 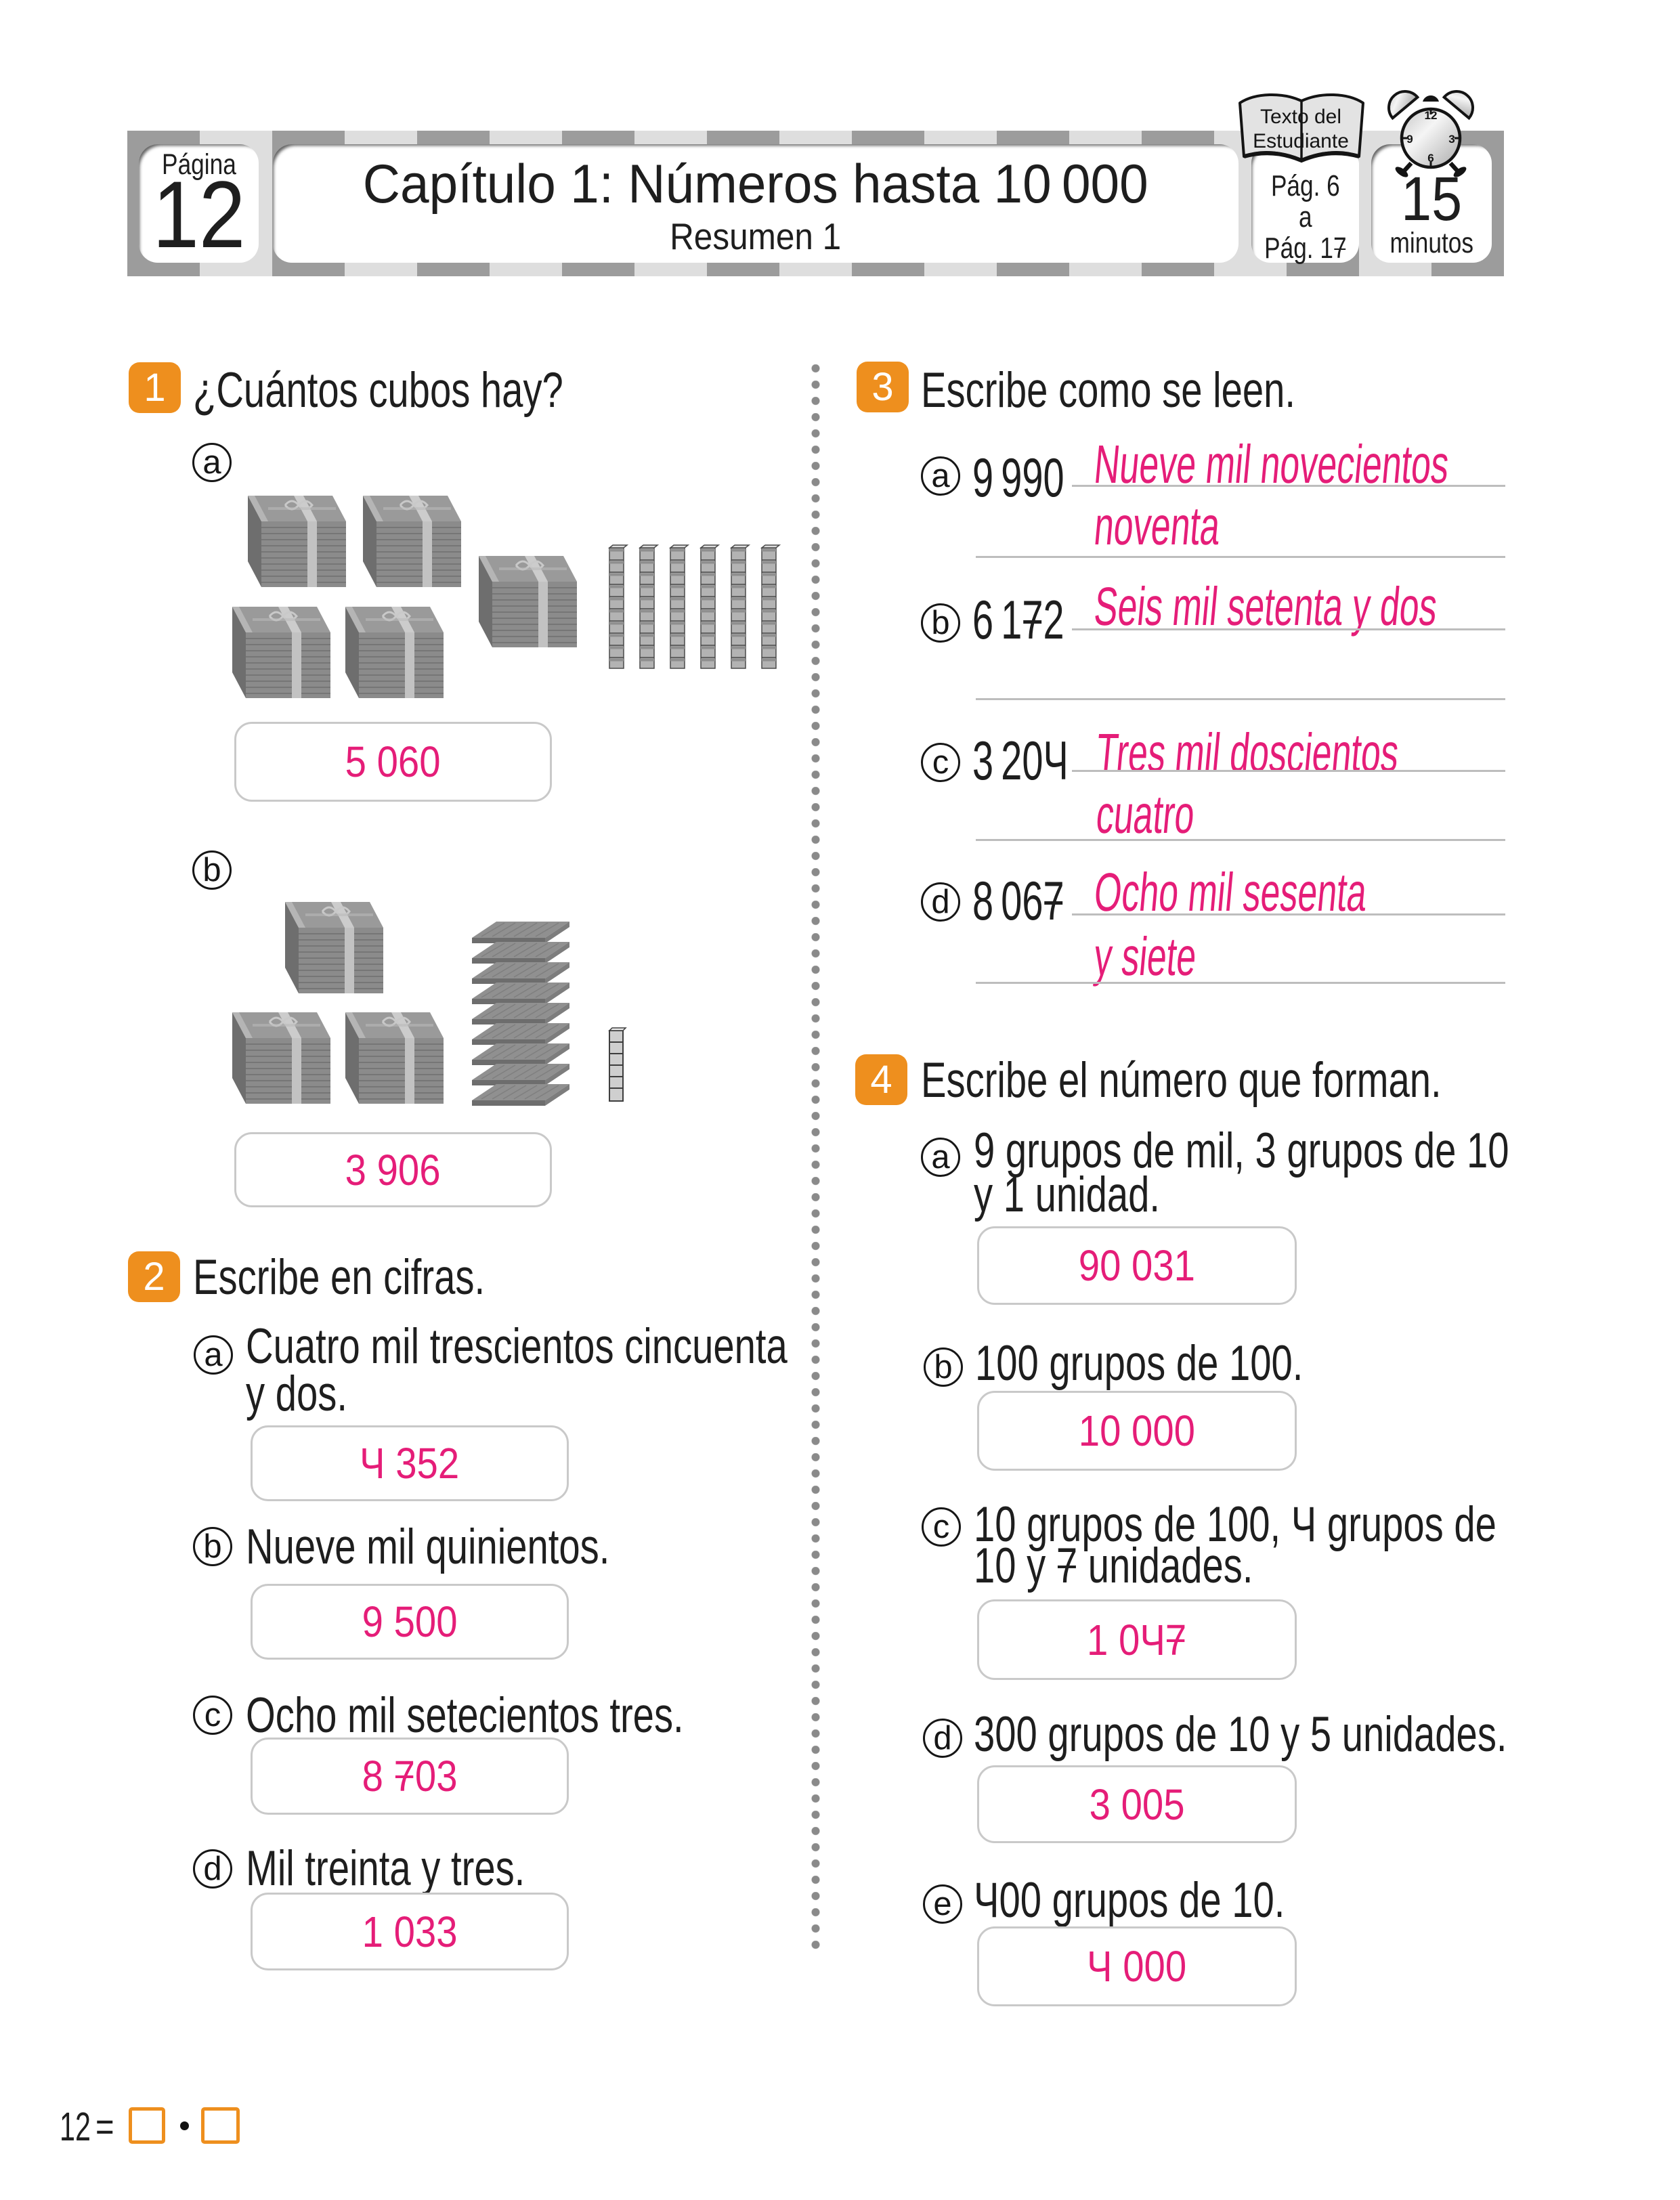 What do you see at coordinates (1431, 158) in the screenshot?
I see `svg-text: 6` at bounding box center [1431, 158].